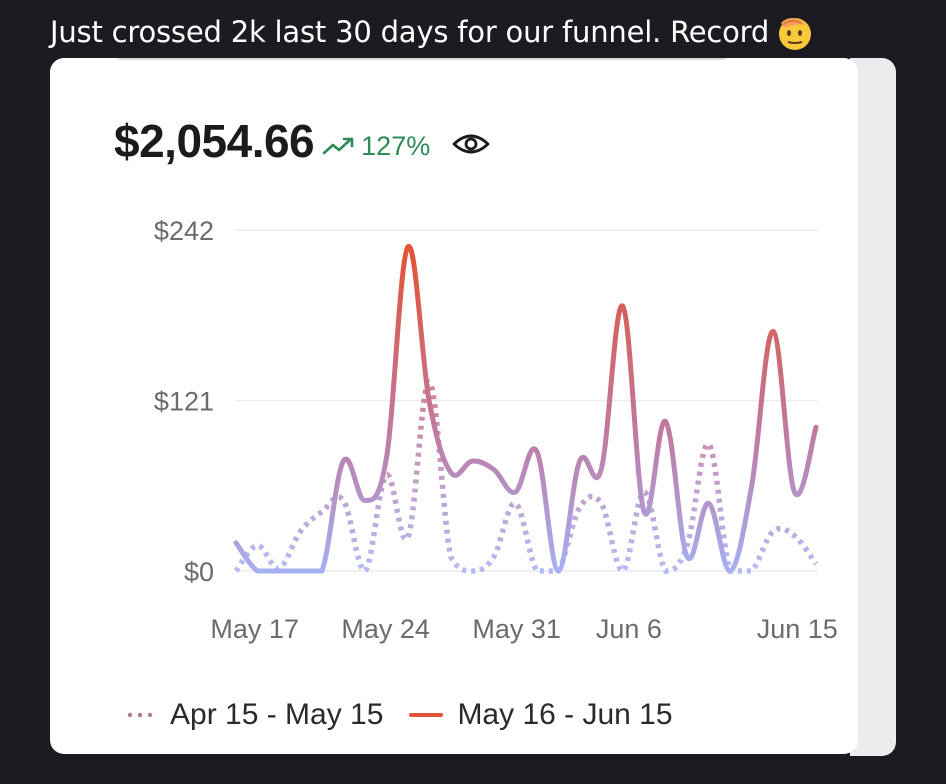  I want to click on saluting-face-emoji, so click(795, 33).